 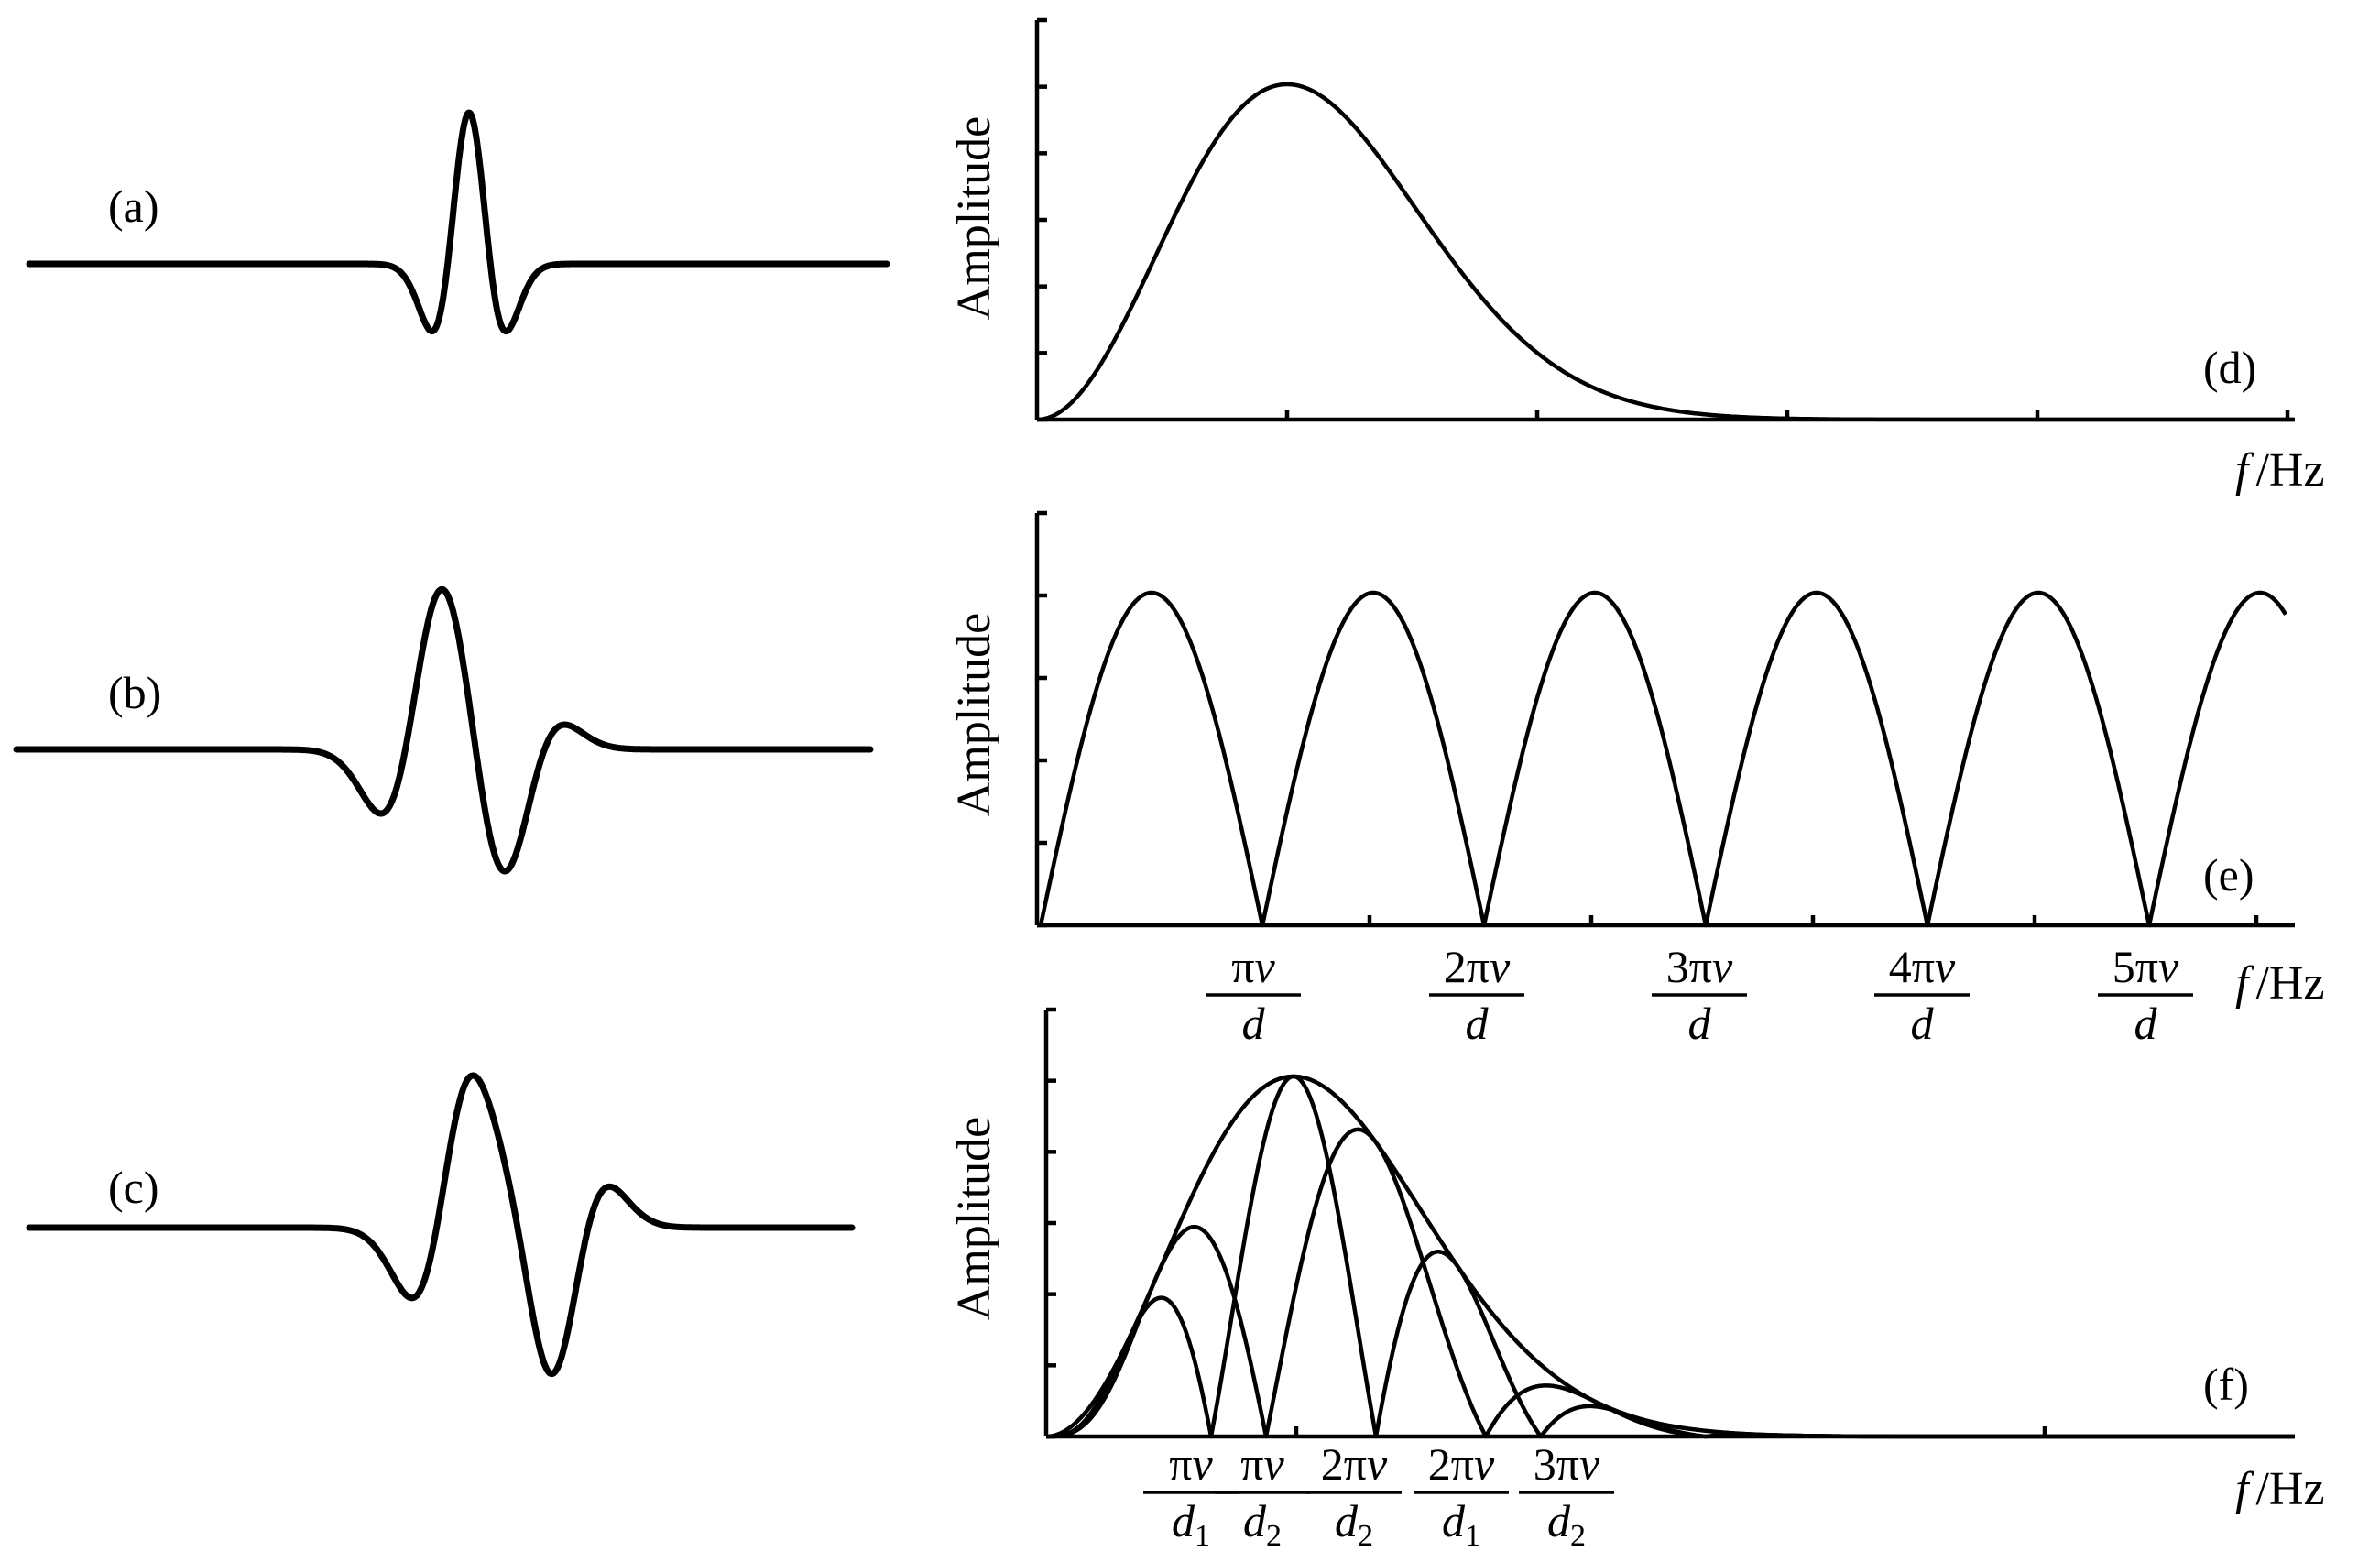 What do you see at coordinates (974, 218) in the screenshot?
I see `panel-d-ylabel: Amplitude` at bounding box center [974, 218].